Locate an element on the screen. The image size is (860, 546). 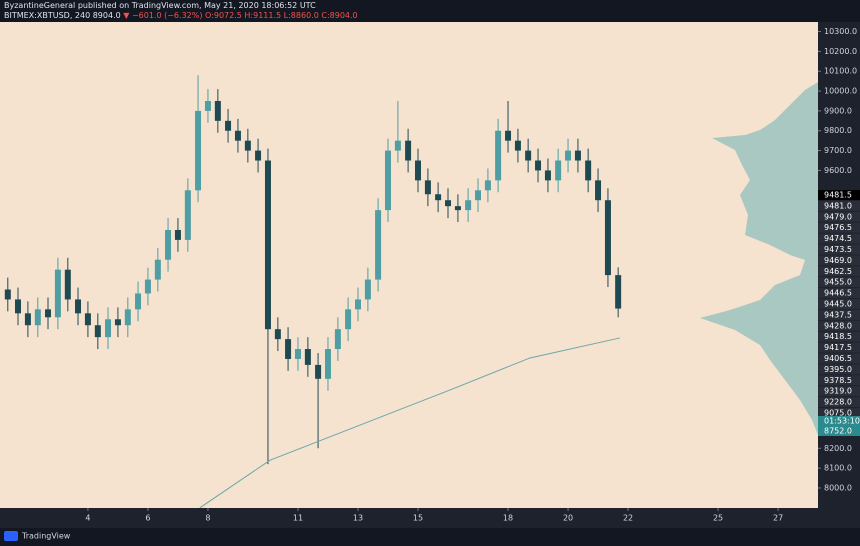
price-label: 9437.5 is located at coordinates (838, 314).